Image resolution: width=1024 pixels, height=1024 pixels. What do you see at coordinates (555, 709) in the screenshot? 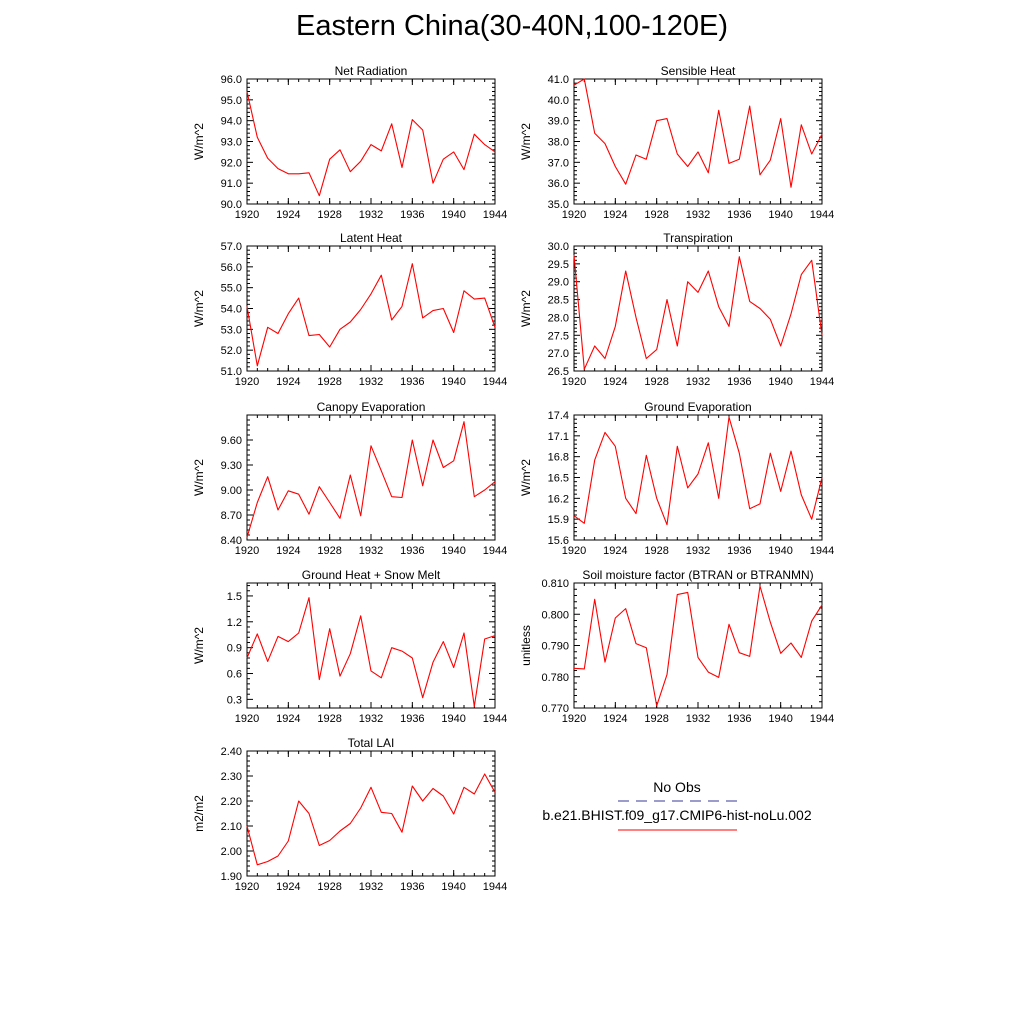
I see `panel-8-y-tick-label: 0.770` at bounding box center [555, 709].